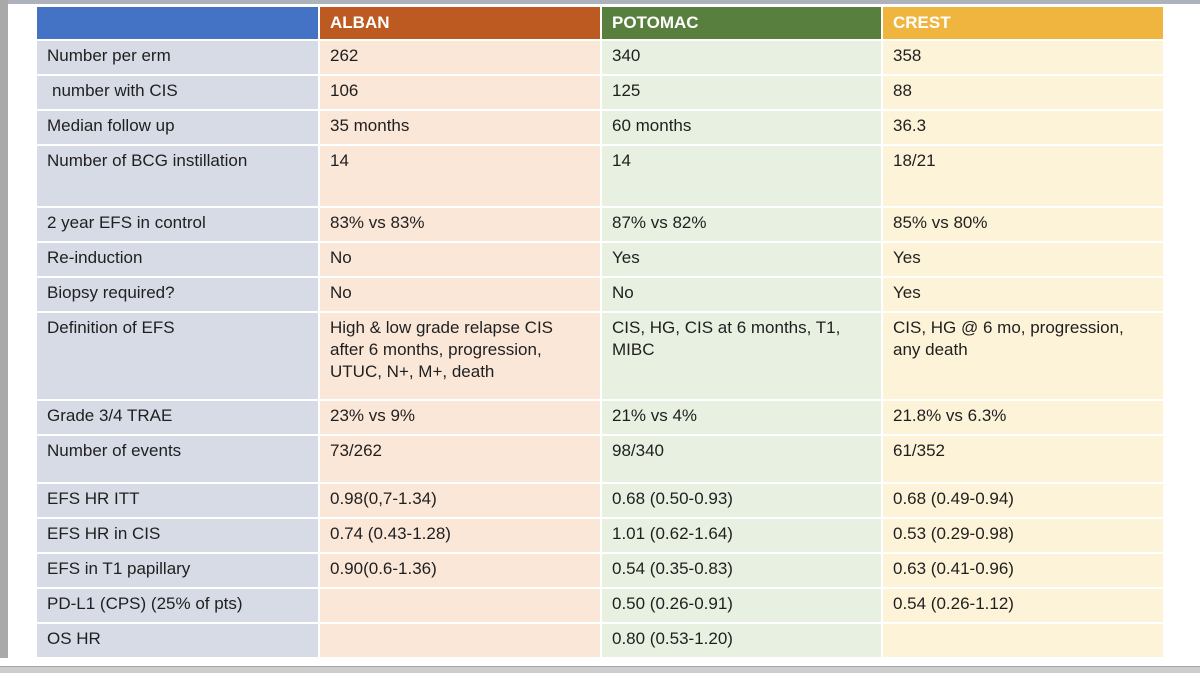 This screenshot has width=1200, height=673. I want to click on cell-alban: 14, so click(460, 176).